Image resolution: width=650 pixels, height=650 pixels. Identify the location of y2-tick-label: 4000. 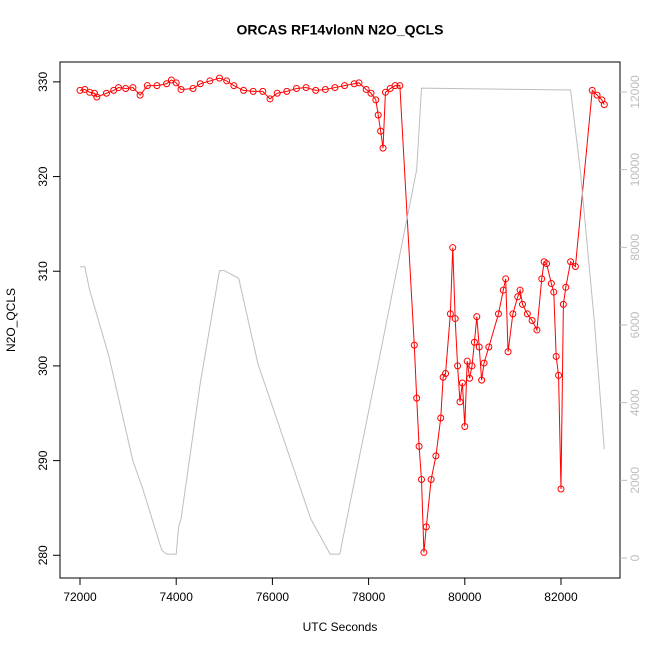
(635, 402).